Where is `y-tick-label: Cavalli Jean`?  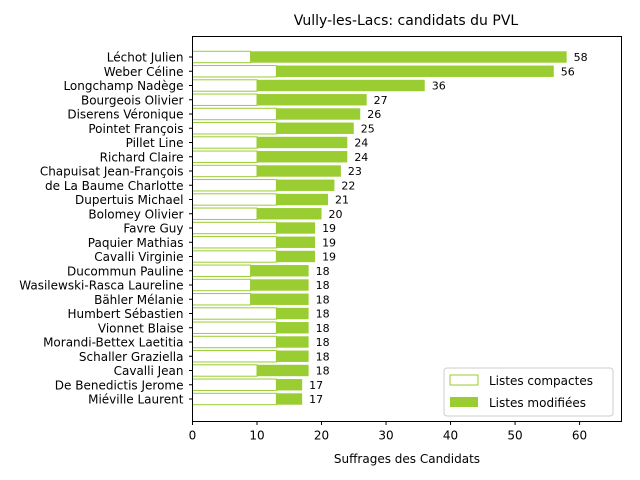
y-tick-label: Cavalli Jean is located at coordinates (149, 371).